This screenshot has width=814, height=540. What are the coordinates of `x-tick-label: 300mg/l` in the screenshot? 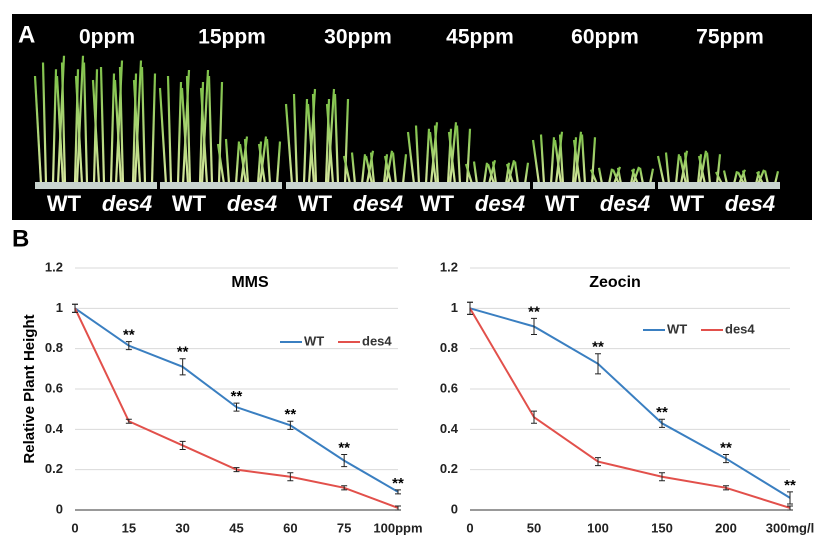 It's located at (790, 527).